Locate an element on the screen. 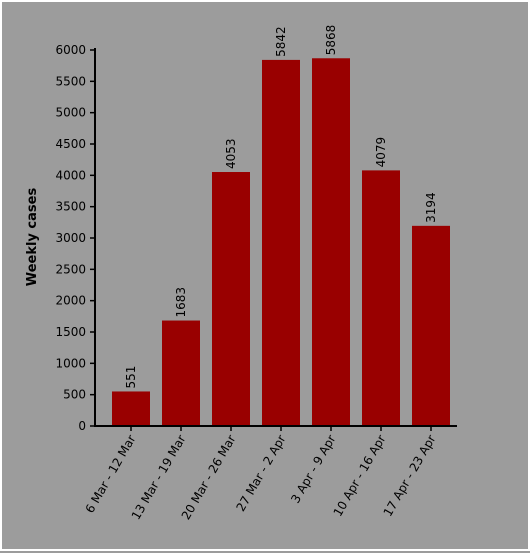 This screenshot has width=530, height=553. data-label: 5842 is located at coordinates (281, 41).